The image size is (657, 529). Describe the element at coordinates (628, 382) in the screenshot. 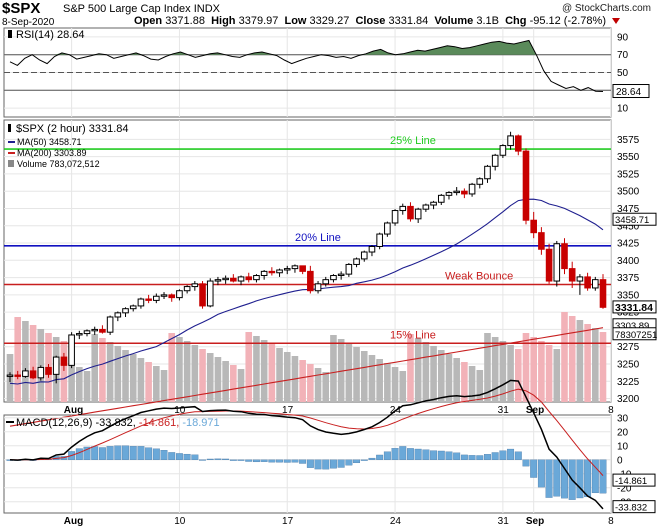

I see `price-tick-label: 3225` at that location.